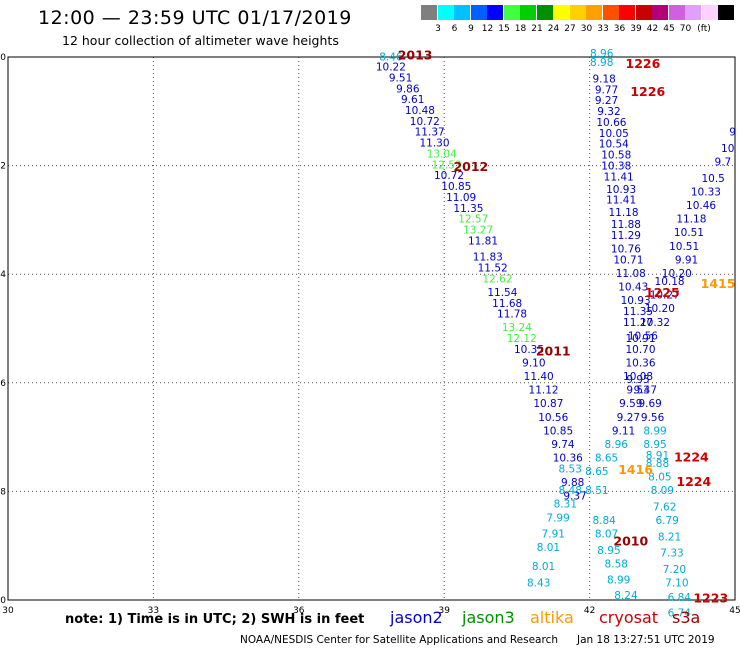 The width and height of the screenshot is (740, 650). What do you see at coordinates (473, 220) in the screenshot?
I see `swh-value: 12.57` at bounding box center [473, 220].